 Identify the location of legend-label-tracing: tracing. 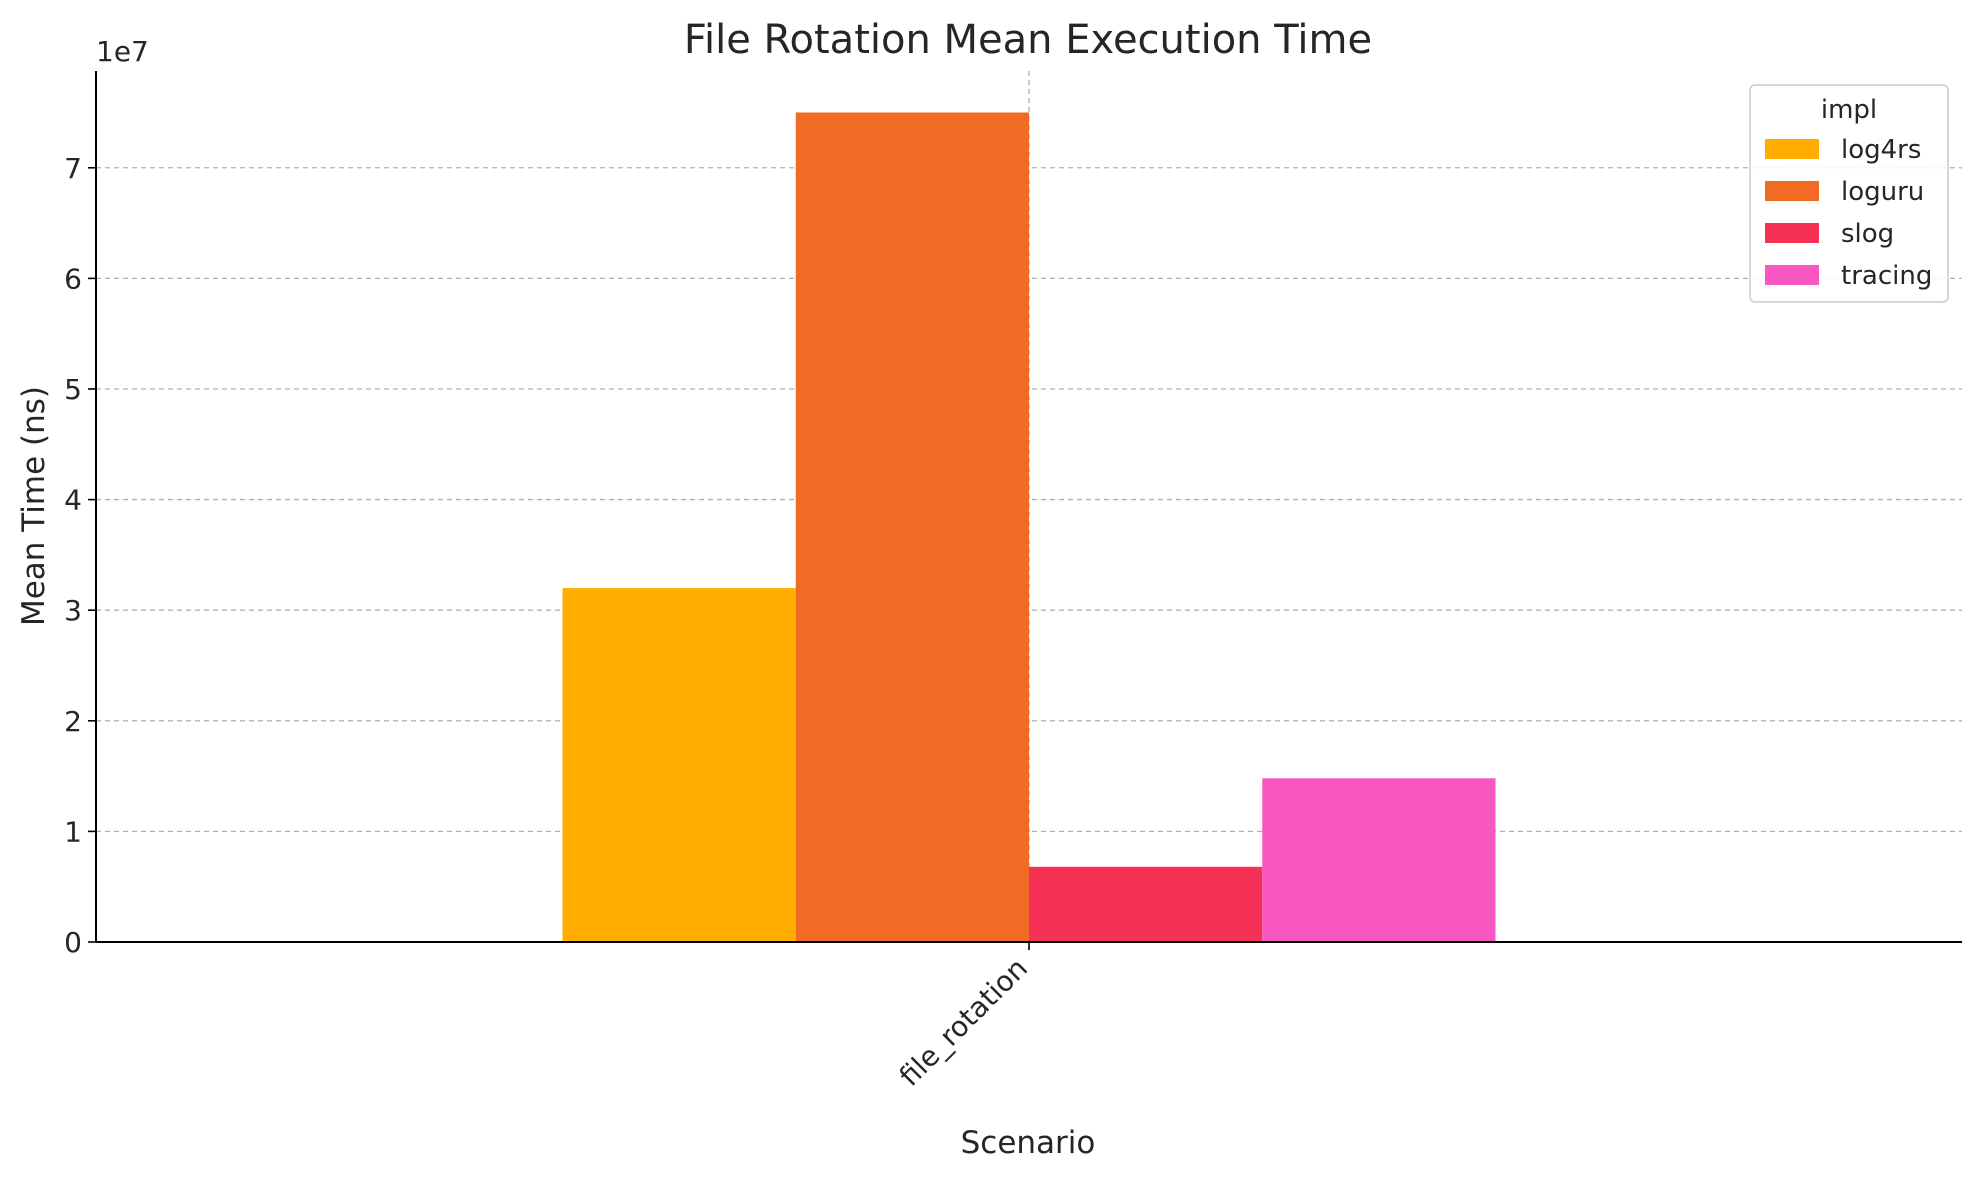
(1886, 276).